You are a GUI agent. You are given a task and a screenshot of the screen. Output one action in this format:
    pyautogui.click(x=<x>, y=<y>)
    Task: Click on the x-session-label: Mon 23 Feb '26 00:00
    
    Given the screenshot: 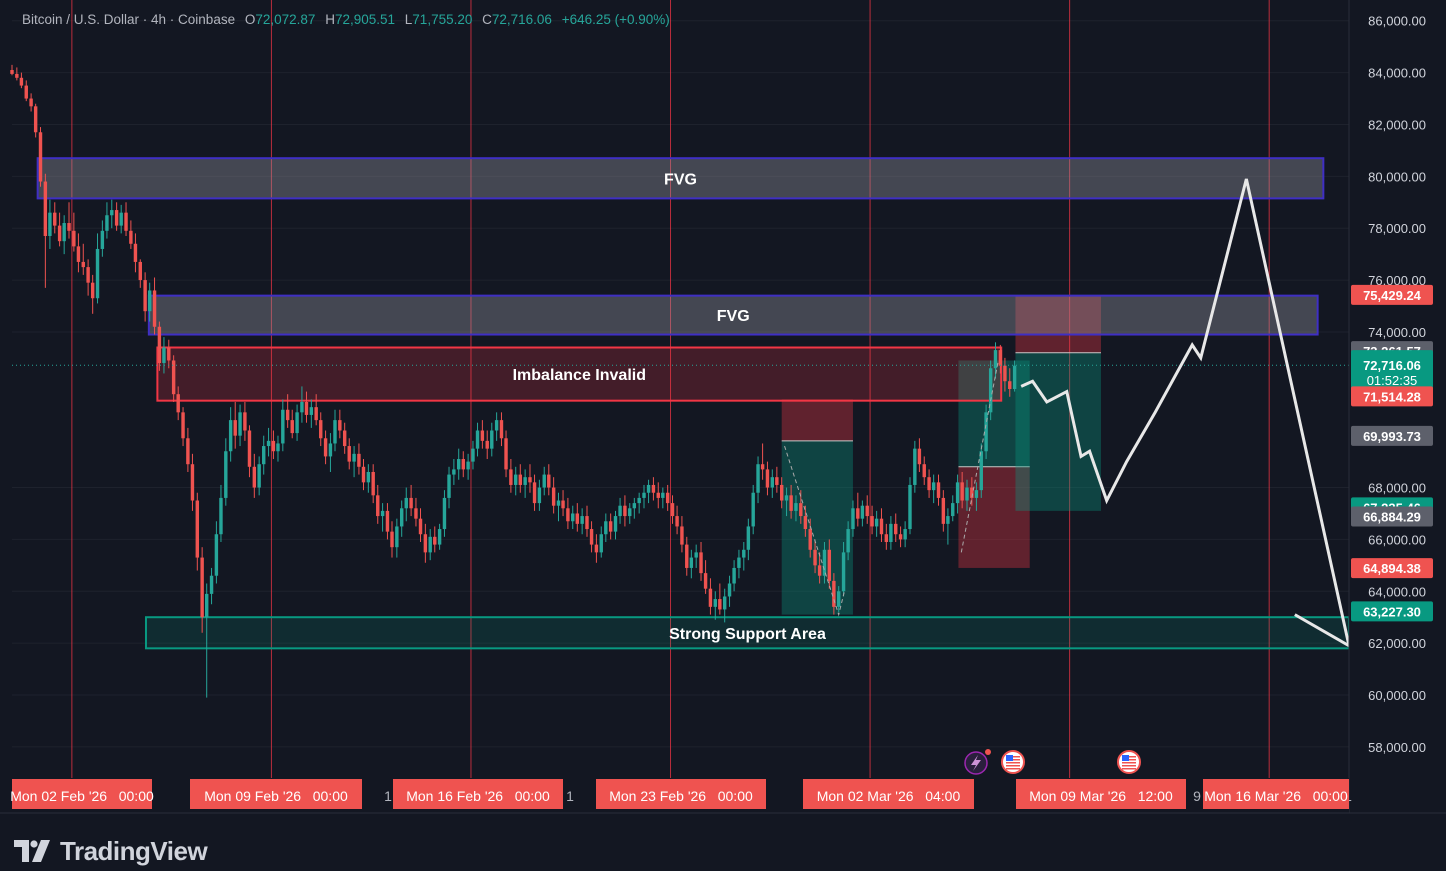 What is the action you would take?
    pyautogui.click(x=681, y=796)
    